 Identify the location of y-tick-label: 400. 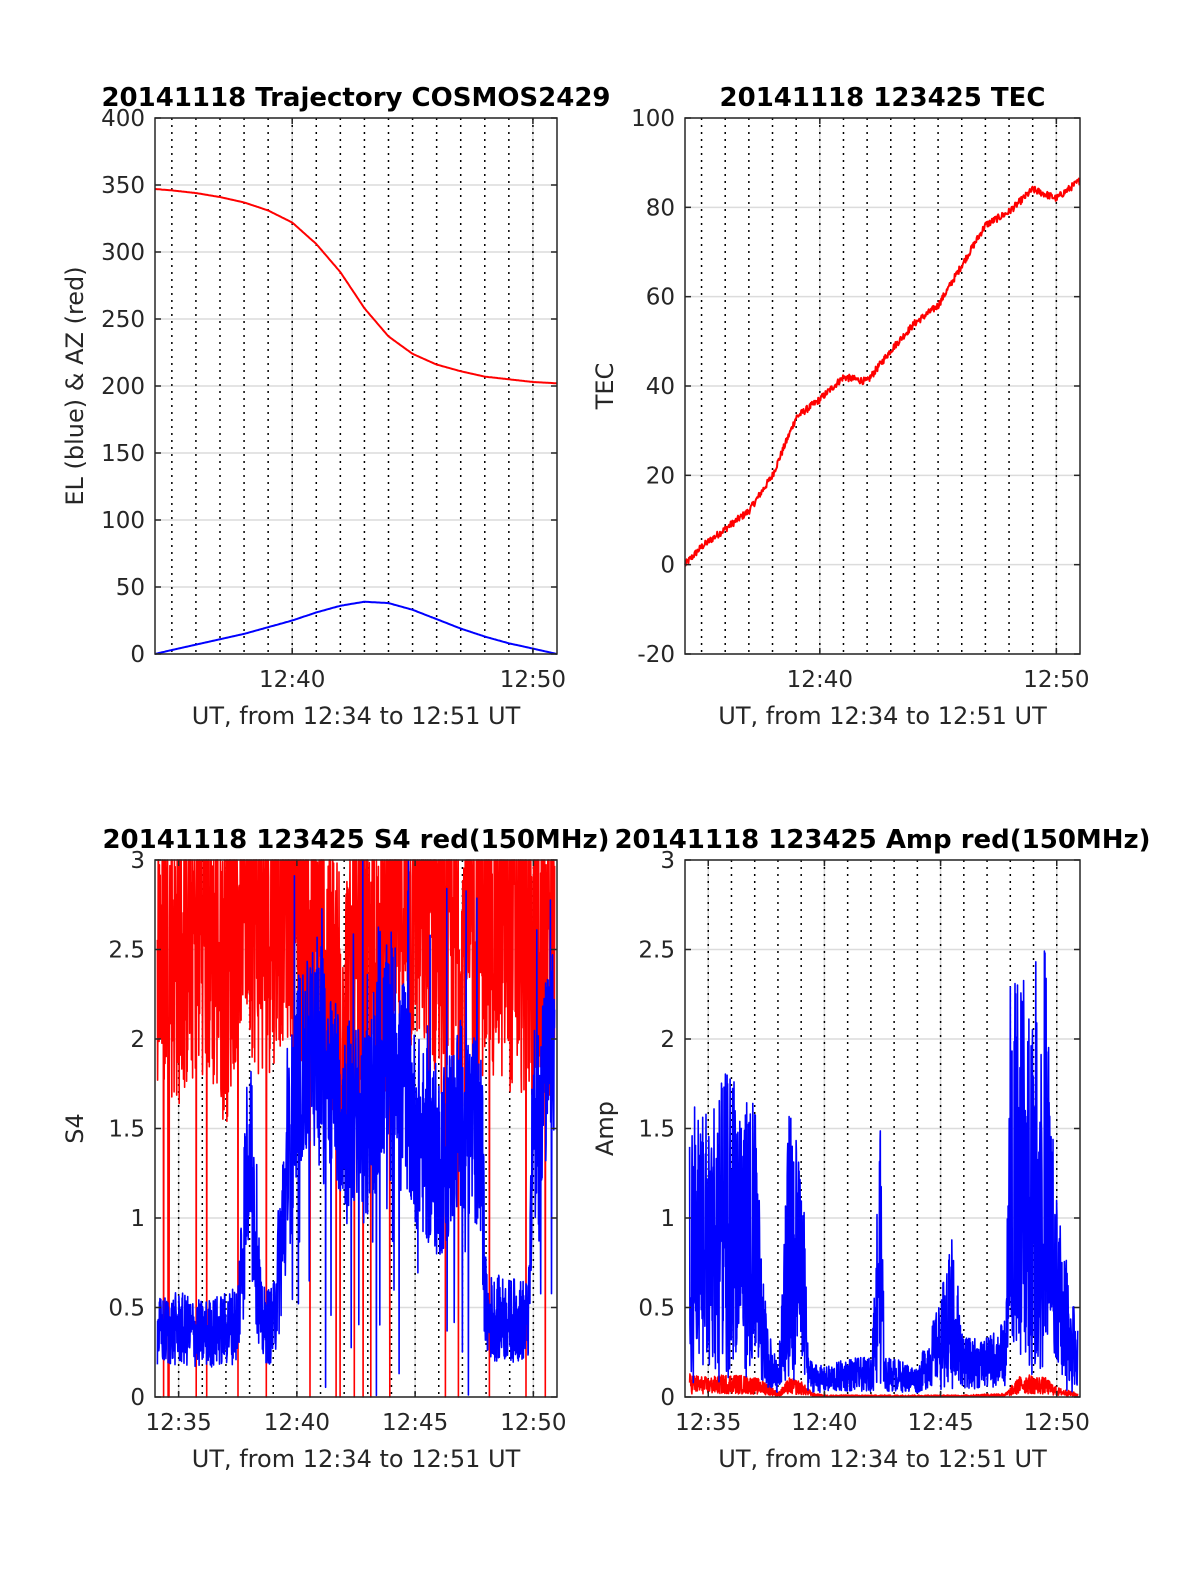
(123, 119).